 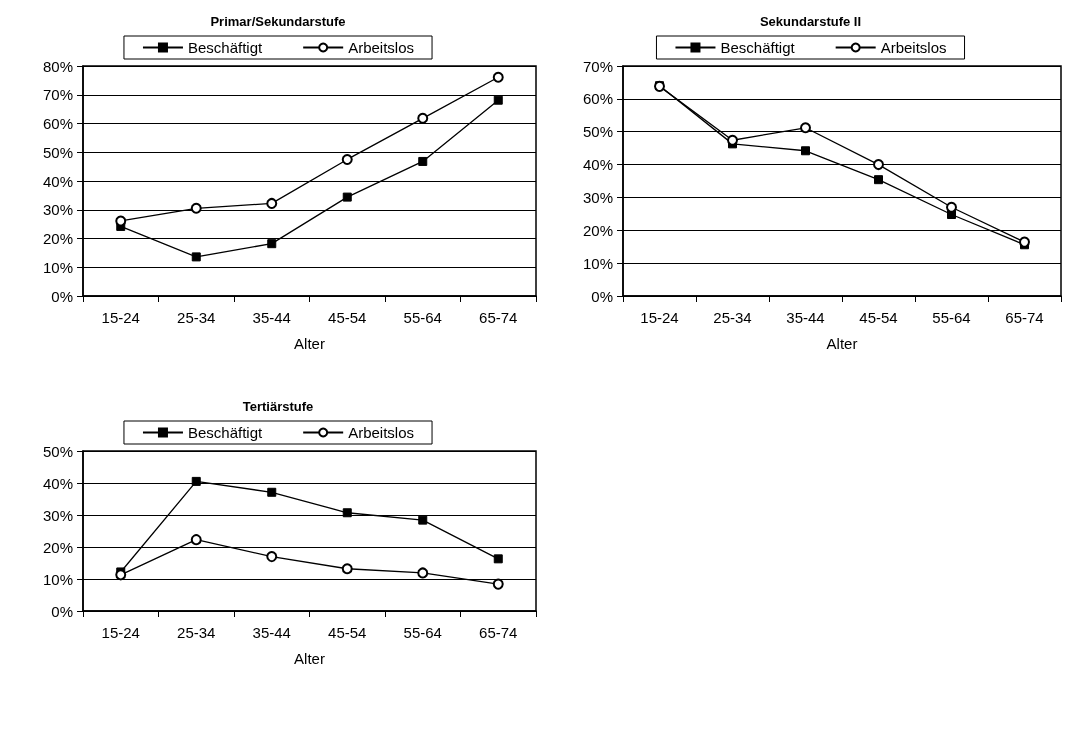 I want to click on chart-title: Primar/Sekundarstufe, so click(x=278, y=21).